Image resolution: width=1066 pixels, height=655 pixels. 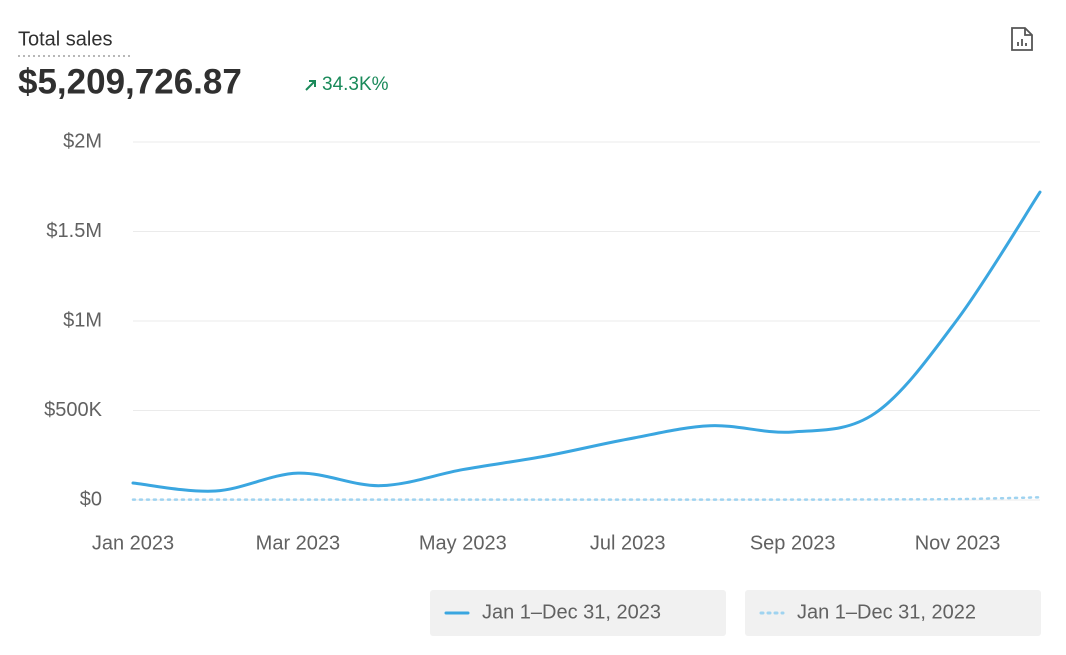 What do you see at coordinates (628, 543) in the screenshot?
I see `x-tick-label: Jul 2023` at bounding box center [628, 543].